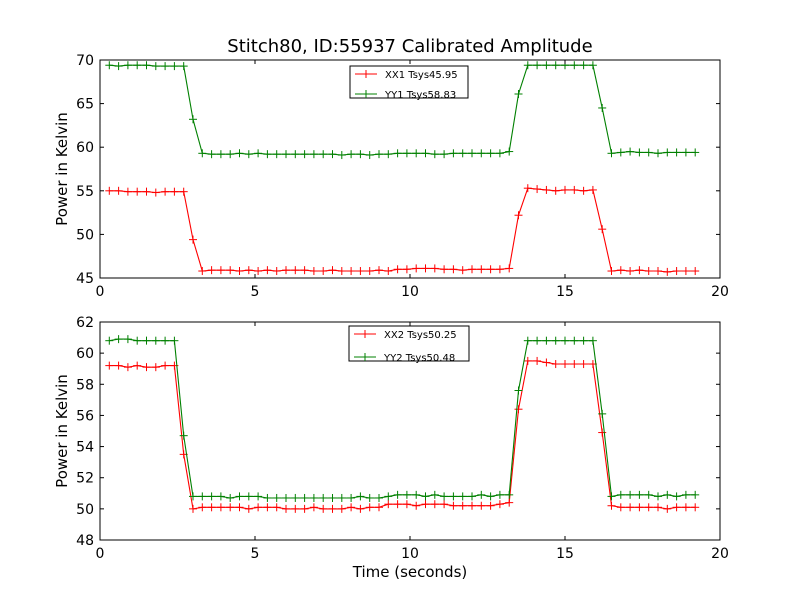 The width and height of the screenshot is (800, 600). What do you see at coordinates (405, 95) in the screenshot?
I see `legend-item: YY1 Tsys58.83` at bounding box center [405, 95].